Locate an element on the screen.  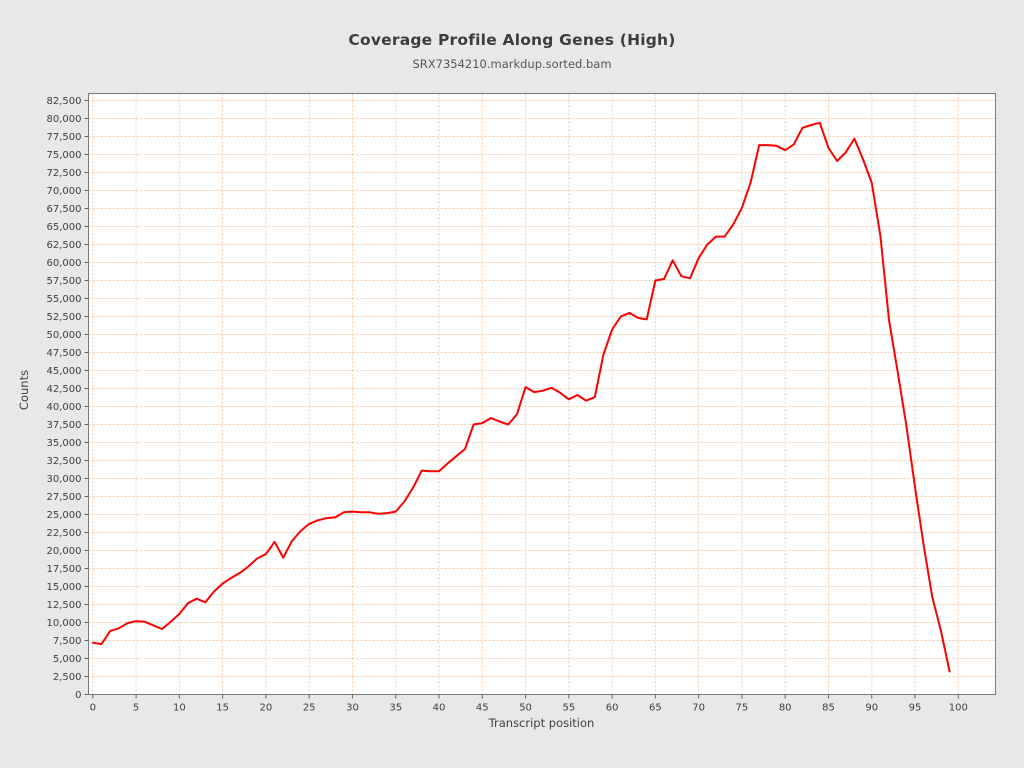
y-tick-label: 65,000 is located at coordinates (64, 227).